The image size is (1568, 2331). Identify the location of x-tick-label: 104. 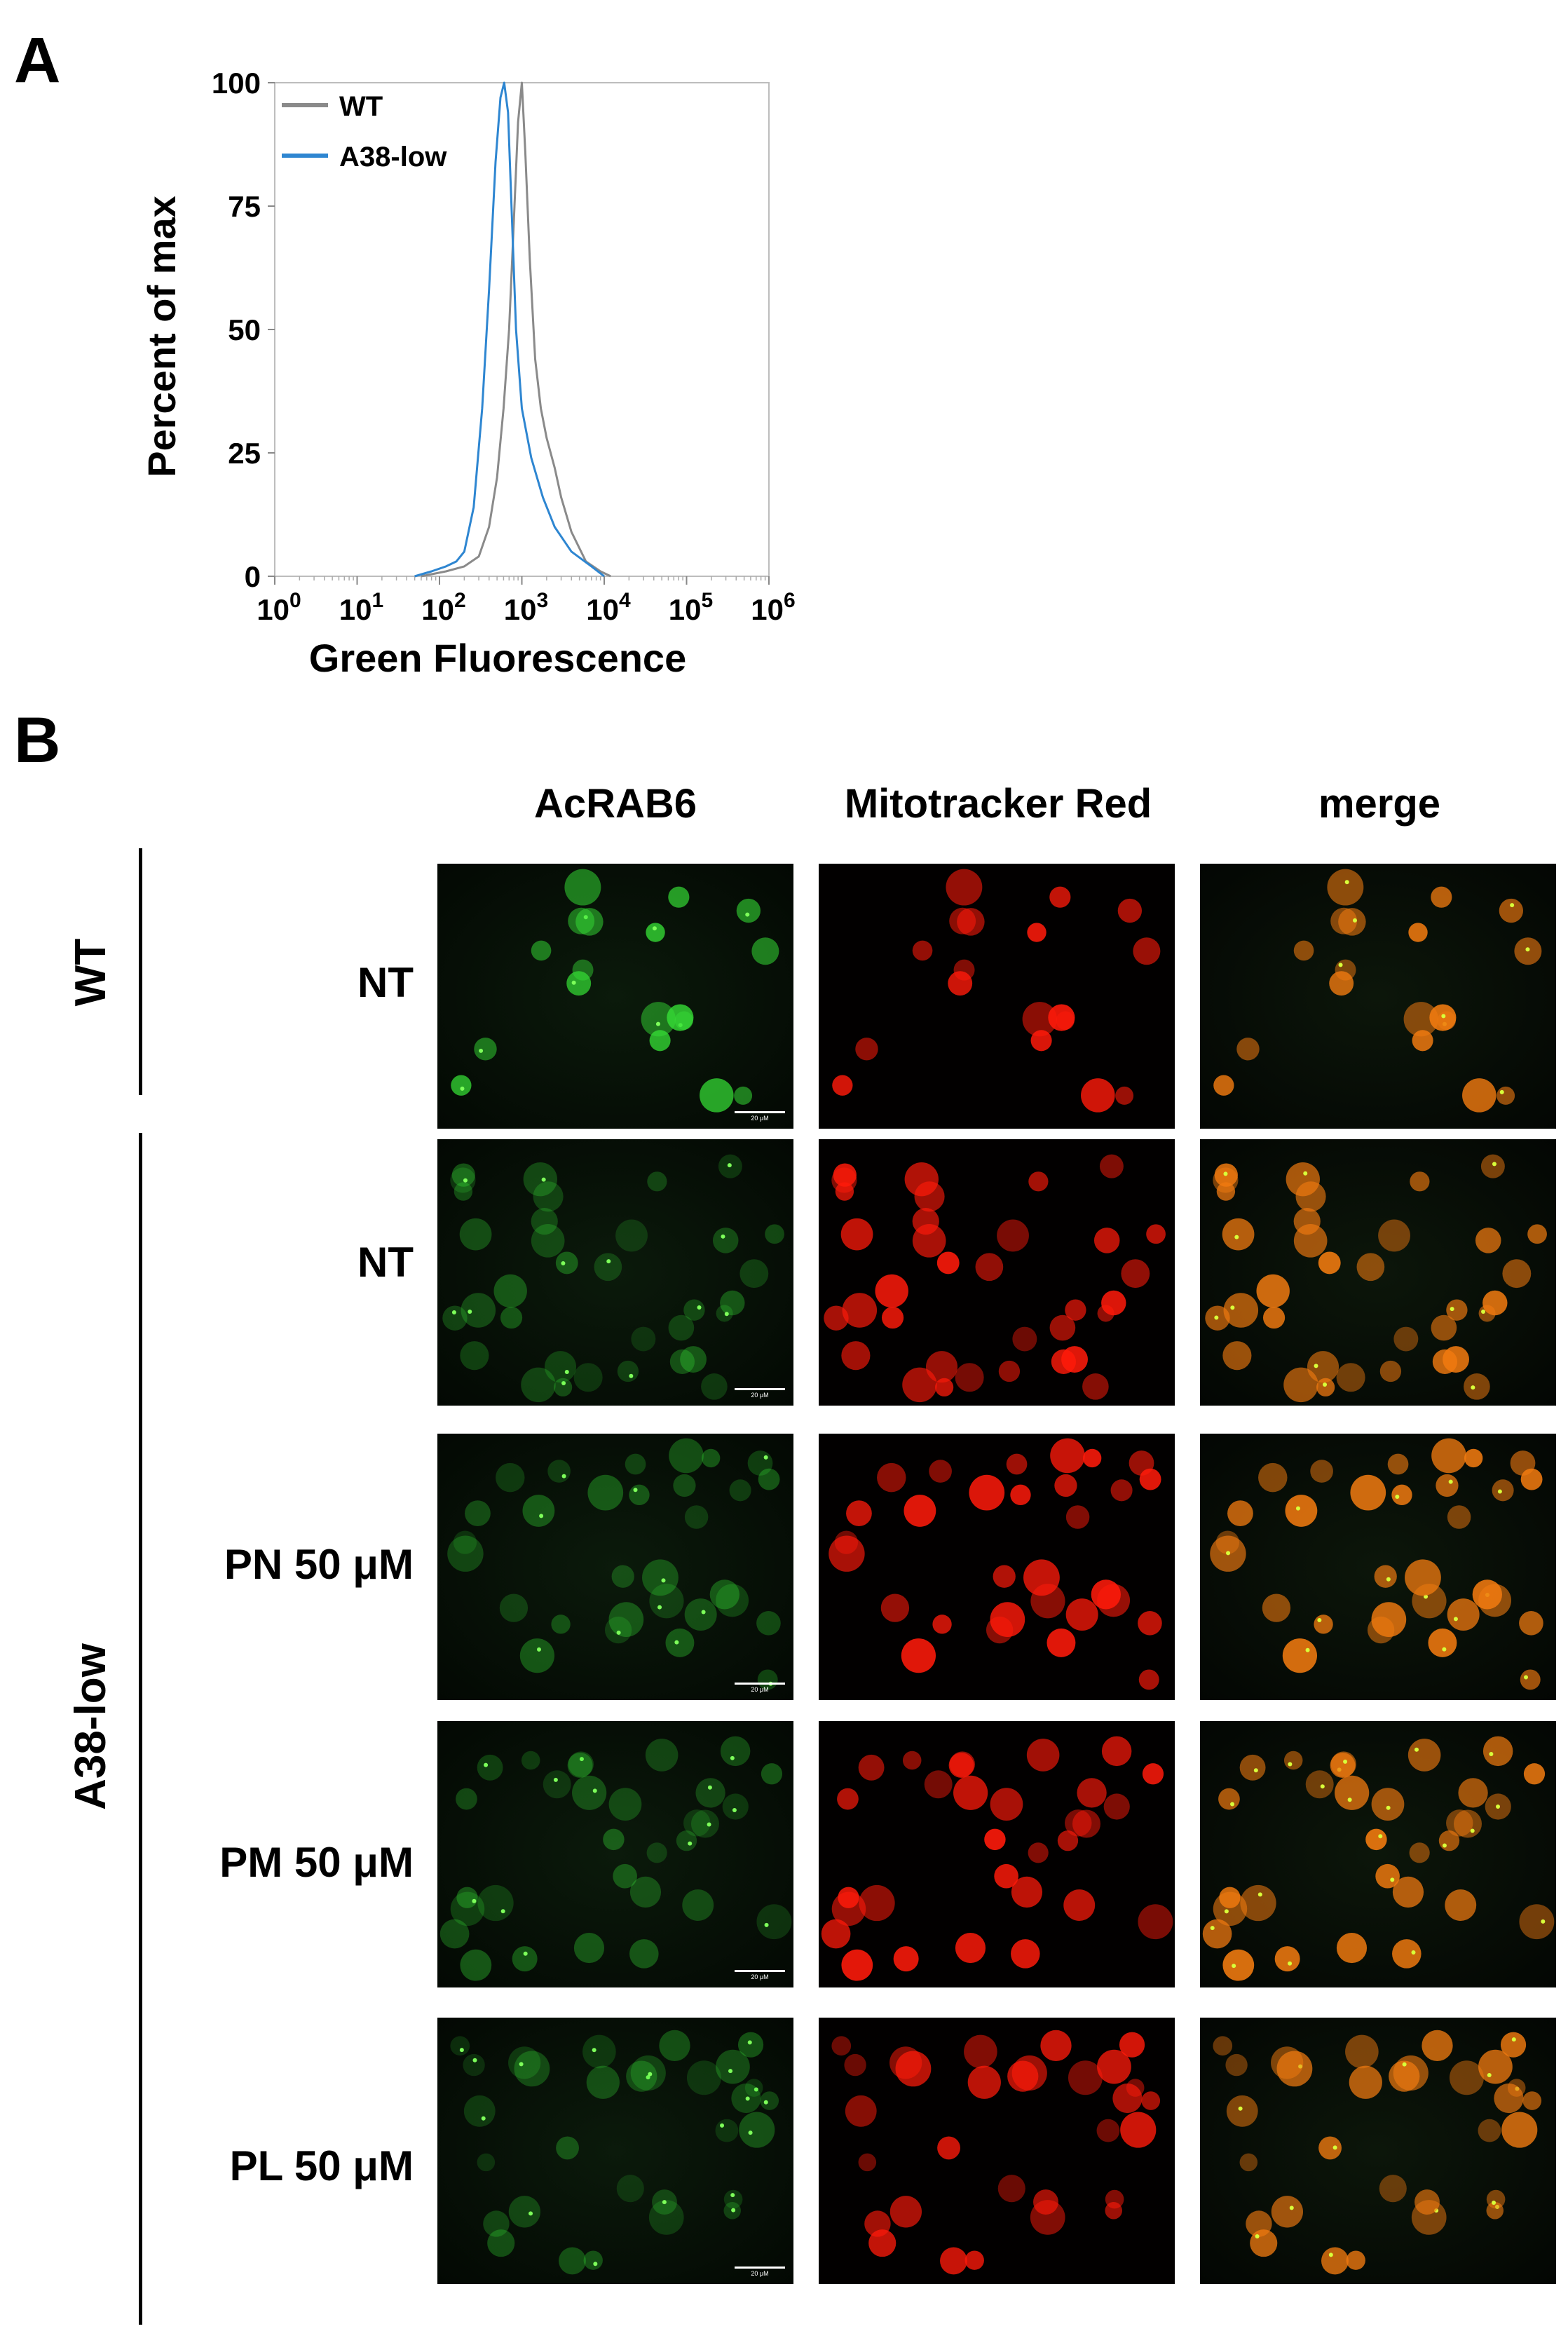
(608, 607).